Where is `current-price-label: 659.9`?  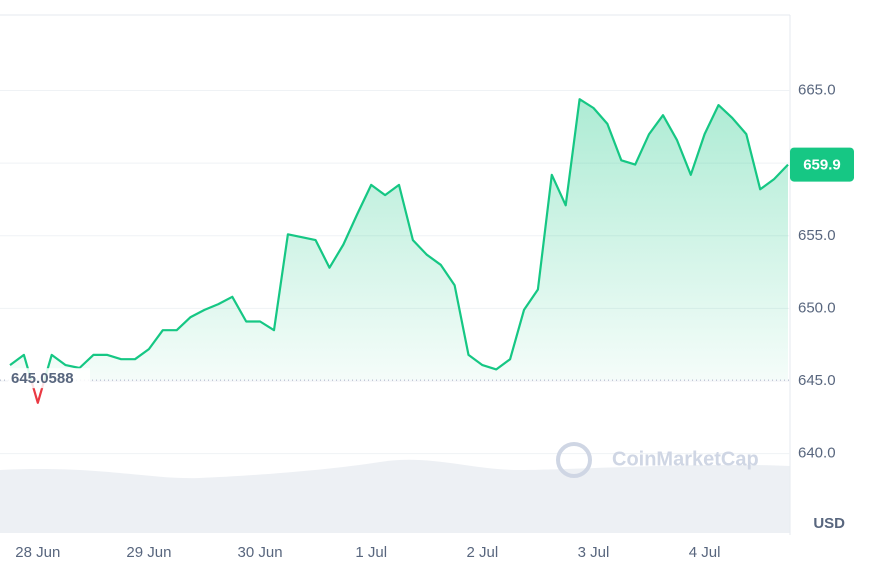 current-price-label: 659.9 is located at coordinates (822, 165).